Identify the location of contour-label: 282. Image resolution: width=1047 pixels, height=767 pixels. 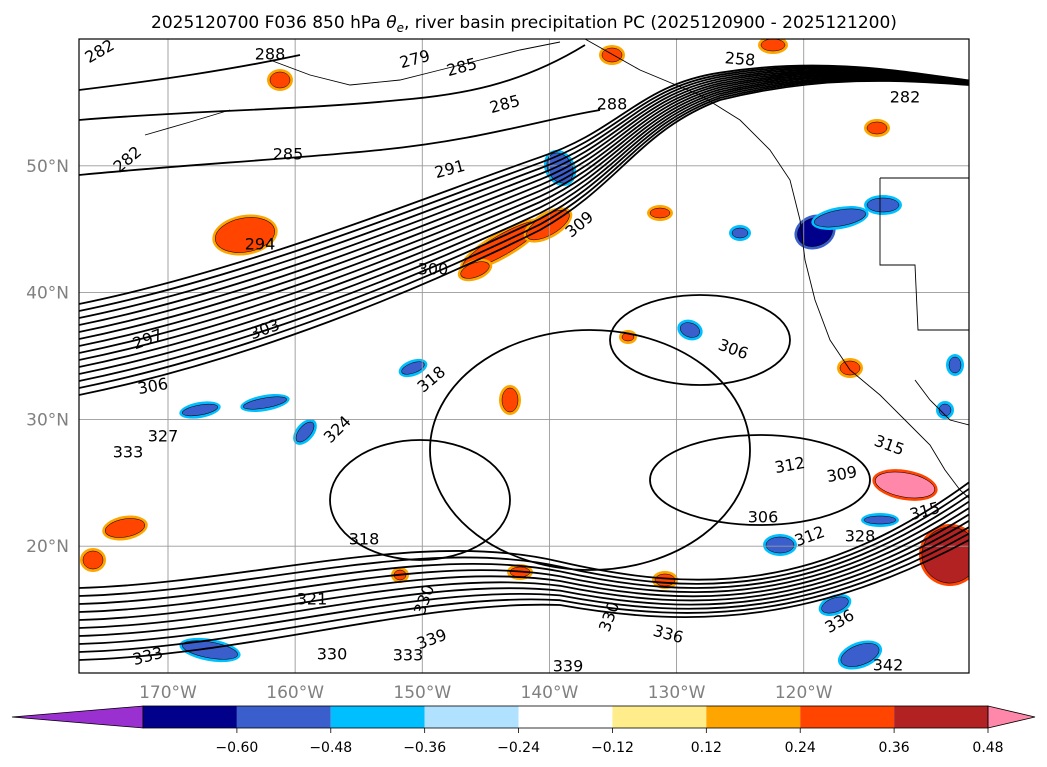
(905, 97).